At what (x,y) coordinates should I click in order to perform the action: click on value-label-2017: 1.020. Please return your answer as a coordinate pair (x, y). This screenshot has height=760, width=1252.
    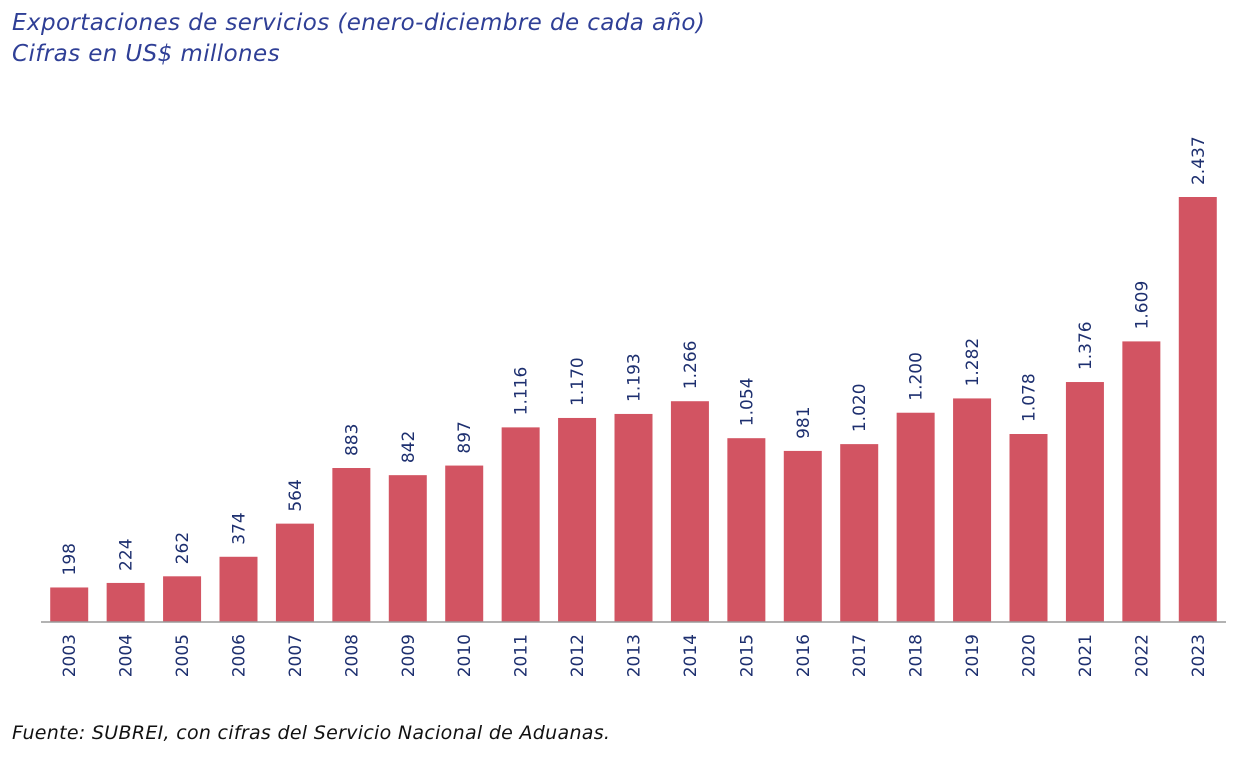
    Looking at the image, I should click on (860, 407).